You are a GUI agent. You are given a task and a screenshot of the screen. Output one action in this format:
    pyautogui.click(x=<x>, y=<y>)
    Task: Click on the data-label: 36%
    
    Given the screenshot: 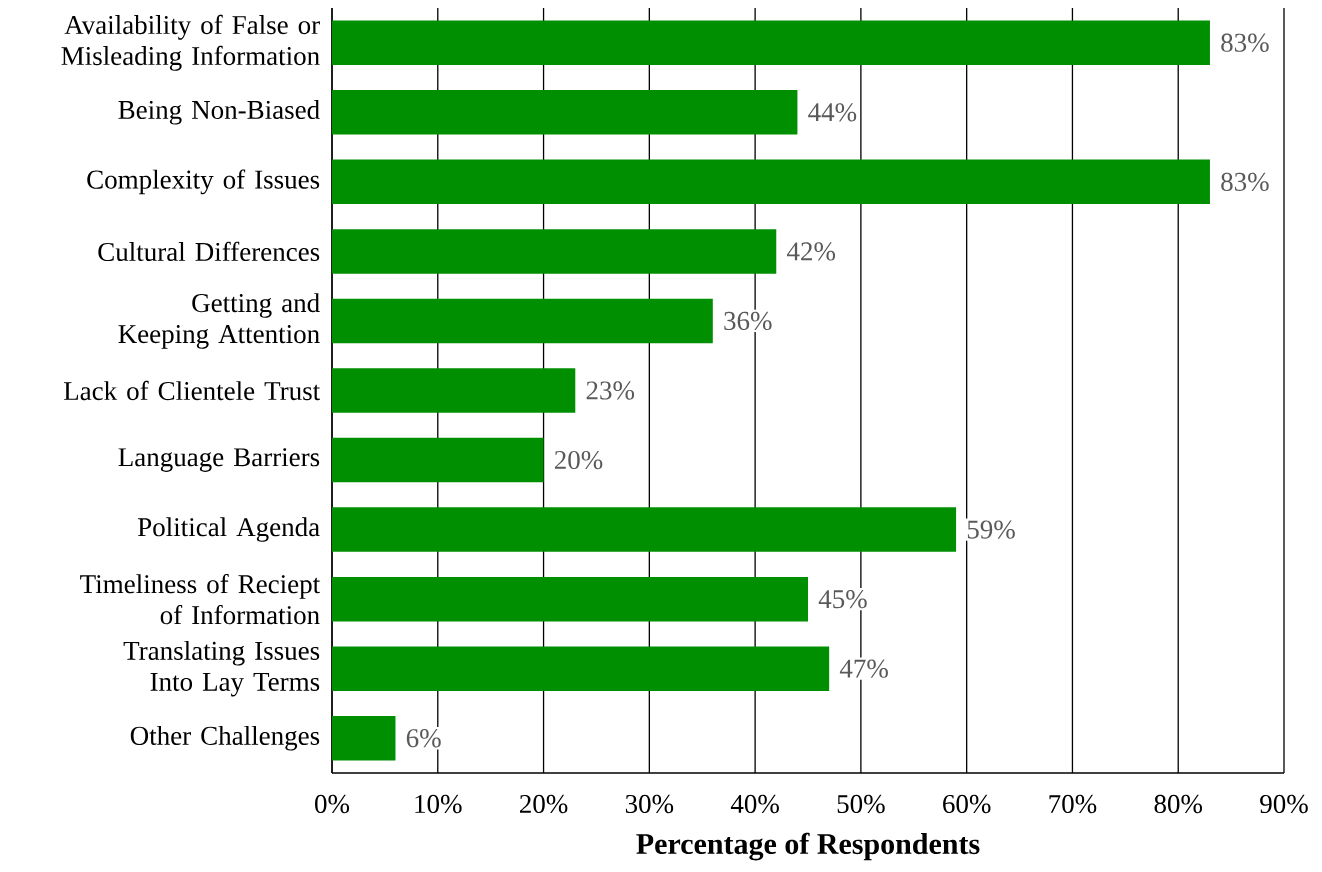 What is the action you would take?
    pyautogui.click(x=748, y=321)
    